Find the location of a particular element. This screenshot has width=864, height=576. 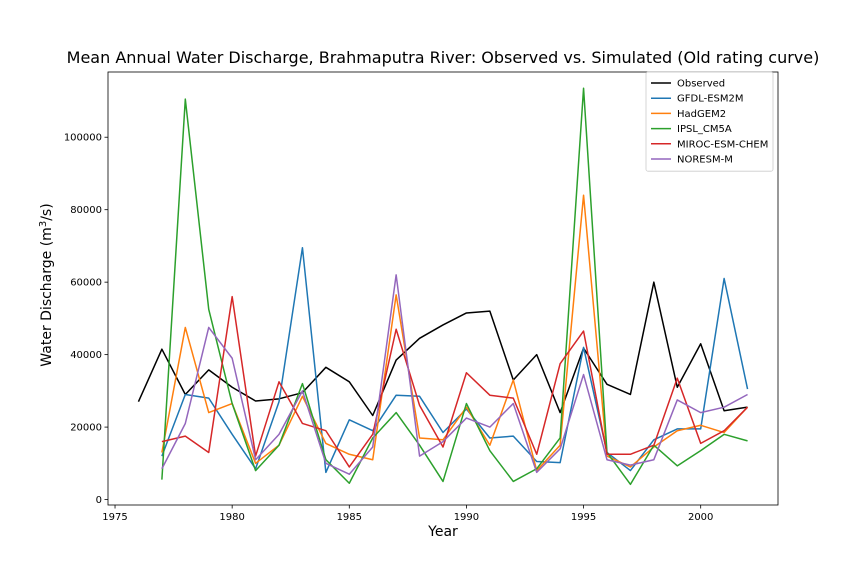

x-tick-label: 1990 is located at coordinates (466, 517).